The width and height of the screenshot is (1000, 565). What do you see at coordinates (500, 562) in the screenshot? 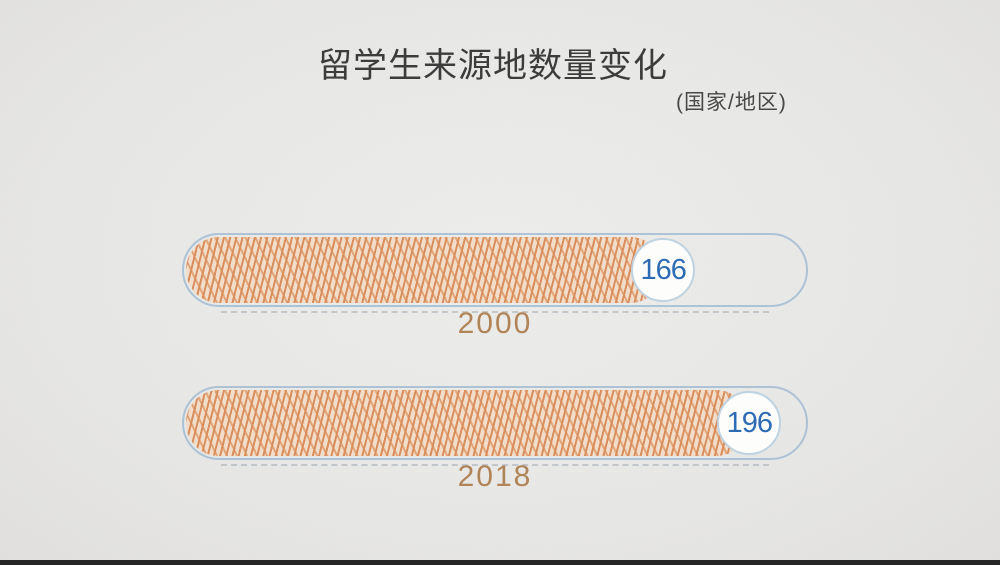
I see `bottom-edge-strip` at bounding box center [500, 562].